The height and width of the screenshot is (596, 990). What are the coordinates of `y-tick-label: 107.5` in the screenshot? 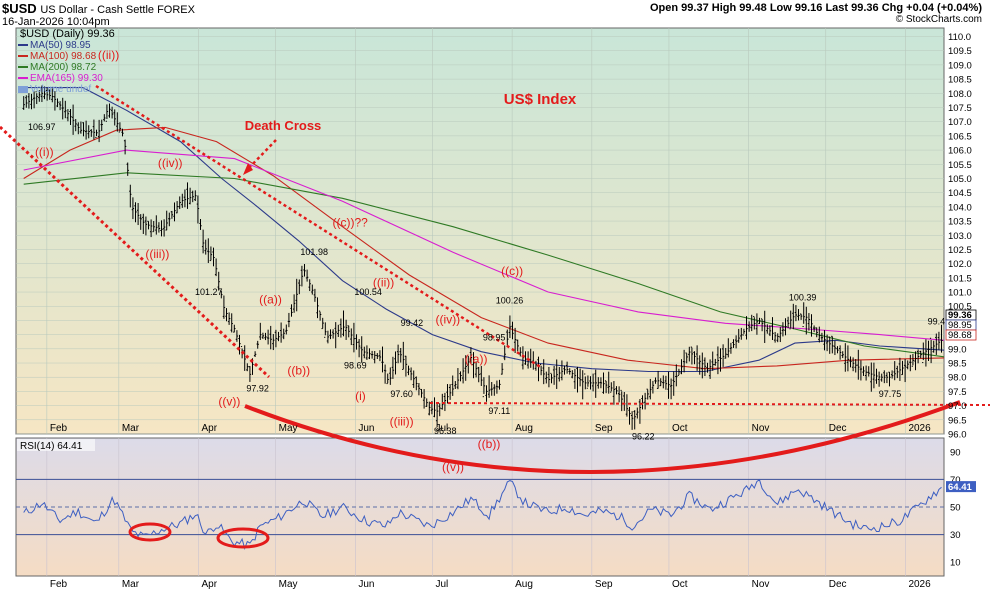 It's located at (960, 108).